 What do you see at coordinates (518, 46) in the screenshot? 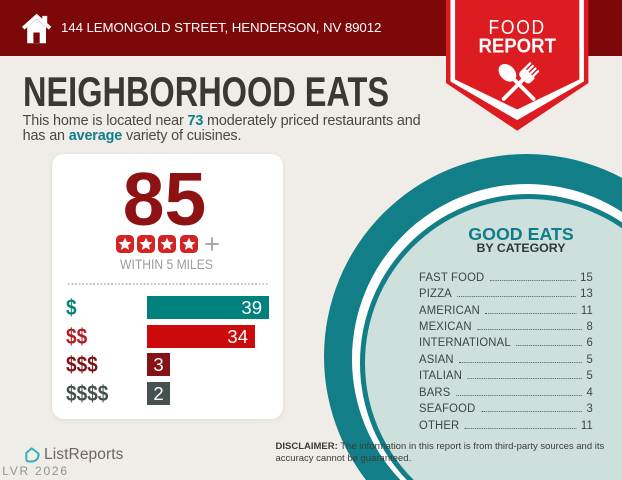
I see `svg-text: REPORT` at bounding box center [518, 46].